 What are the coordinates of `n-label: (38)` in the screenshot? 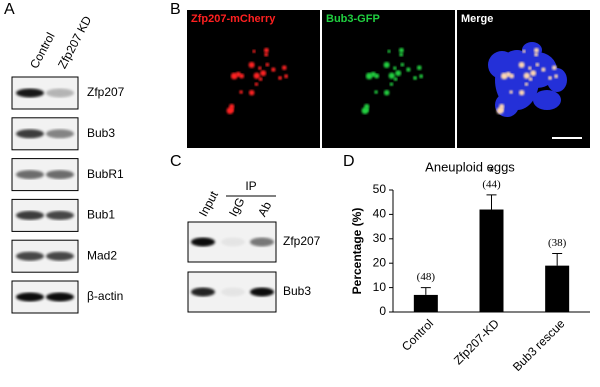 It's located at (557, 243).